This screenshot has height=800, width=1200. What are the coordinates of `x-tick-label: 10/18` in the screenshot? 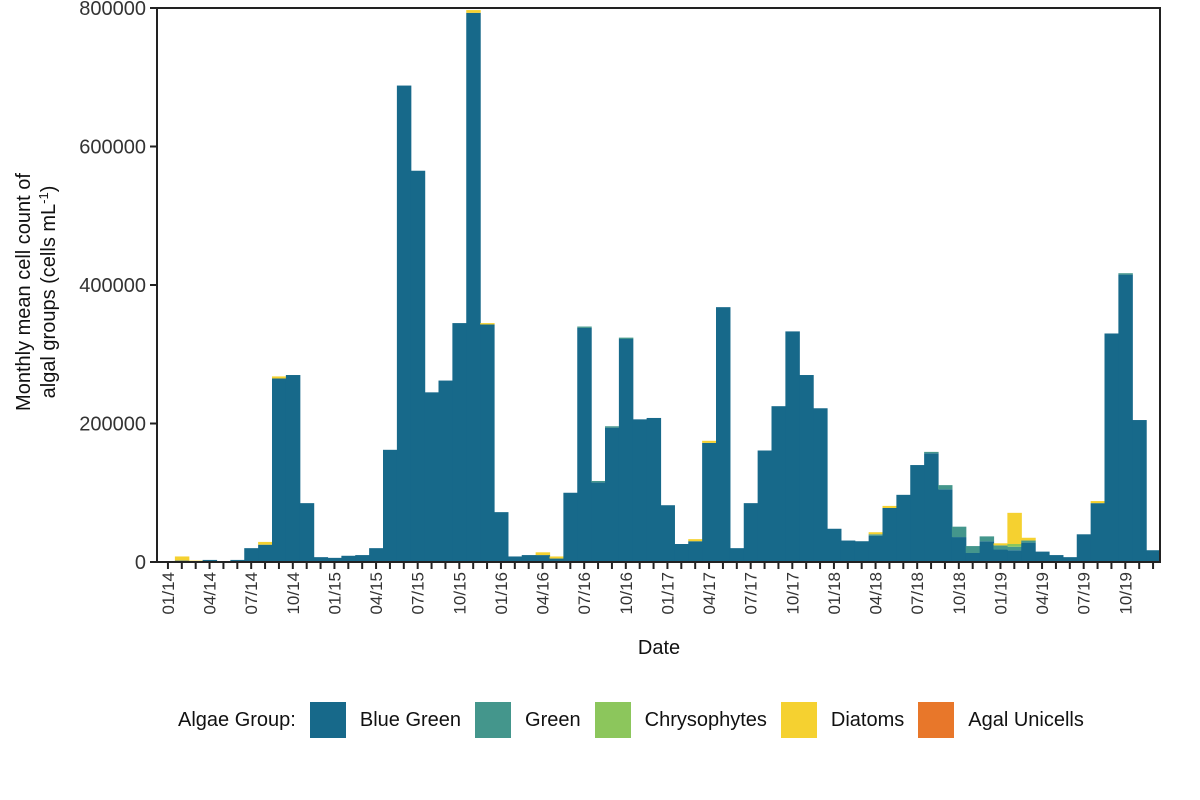 It's located at (959, 593).